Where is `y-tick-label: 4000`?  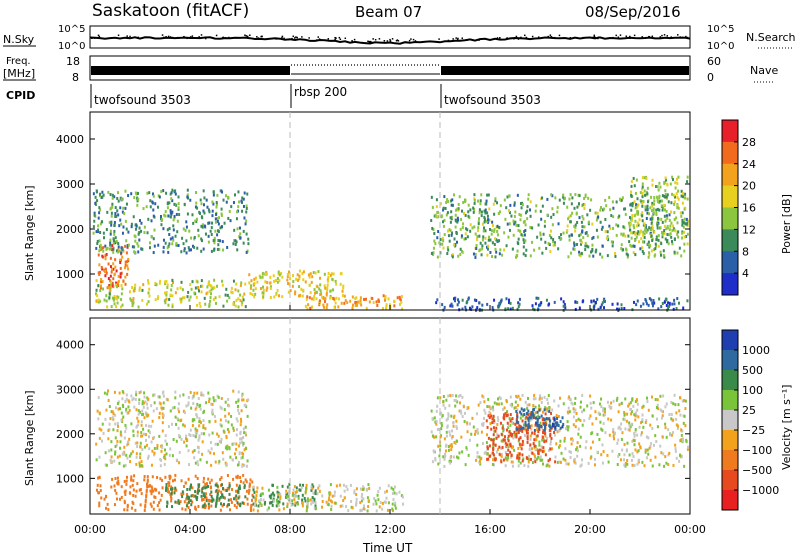
y-tick-label: 4000 is located at coordinates (70, 139).